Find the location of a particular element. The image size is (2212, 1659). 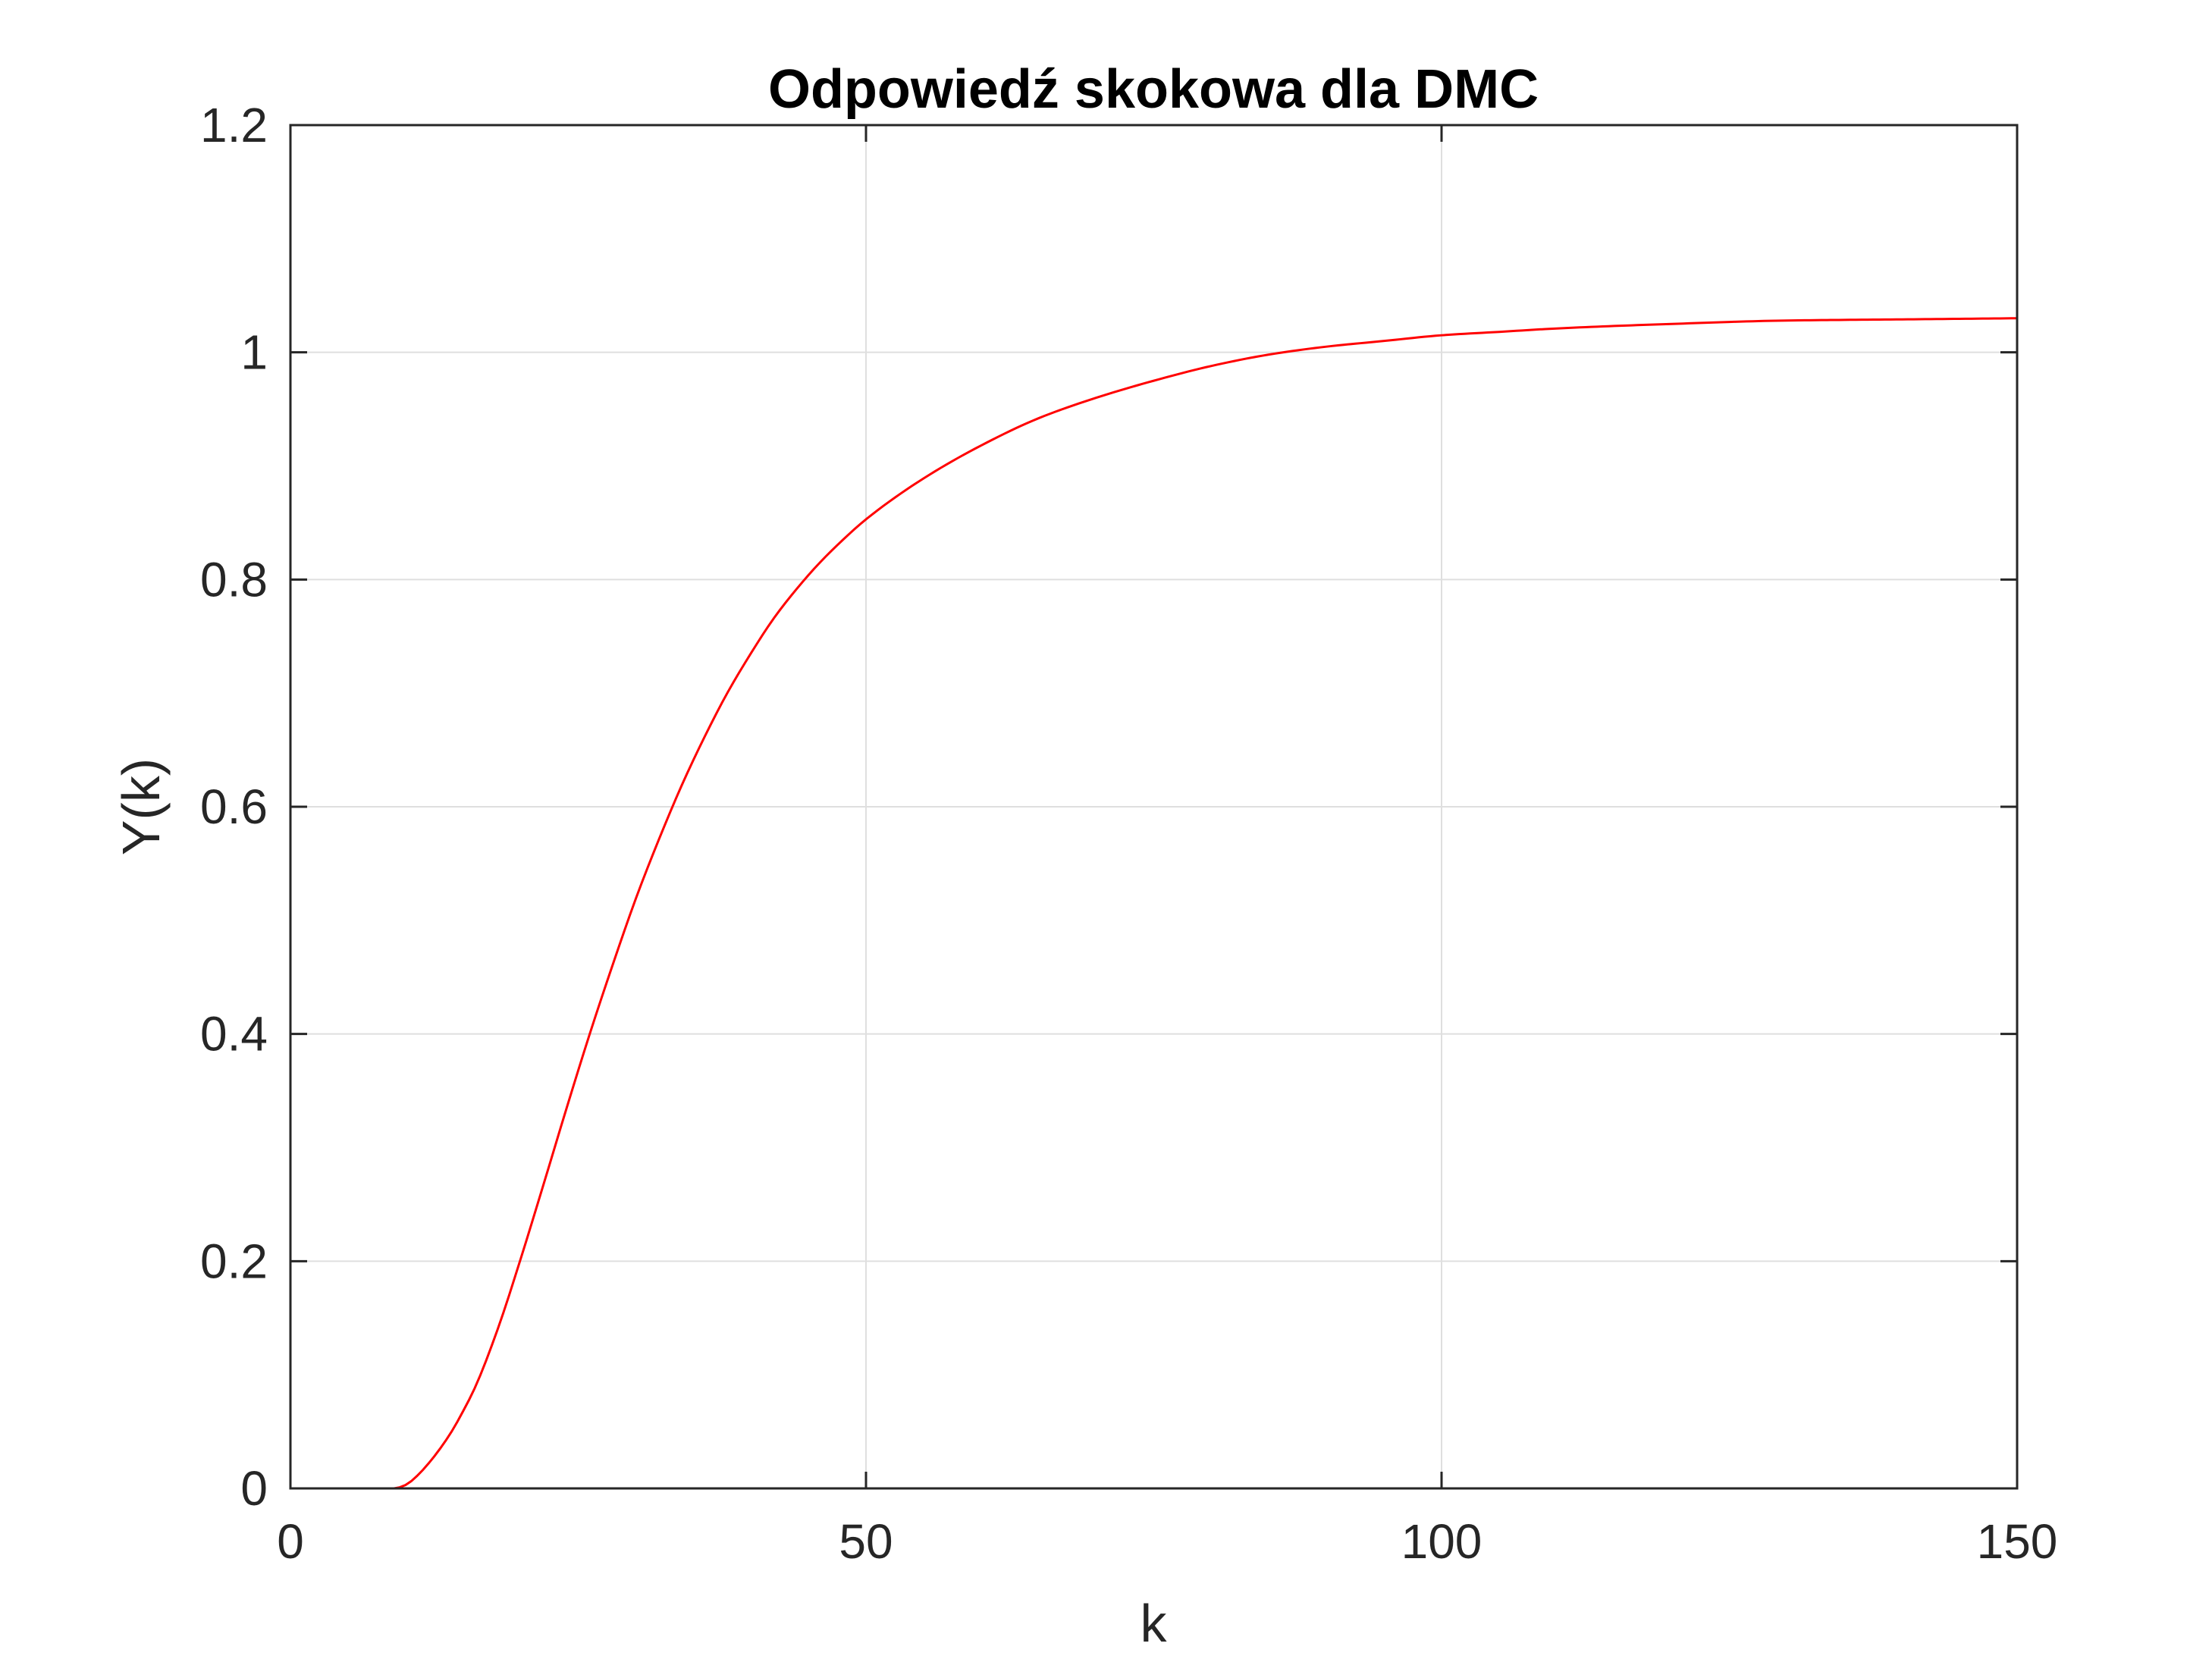

x-tick-label: 100 is located at coordinates (1442, 1541).